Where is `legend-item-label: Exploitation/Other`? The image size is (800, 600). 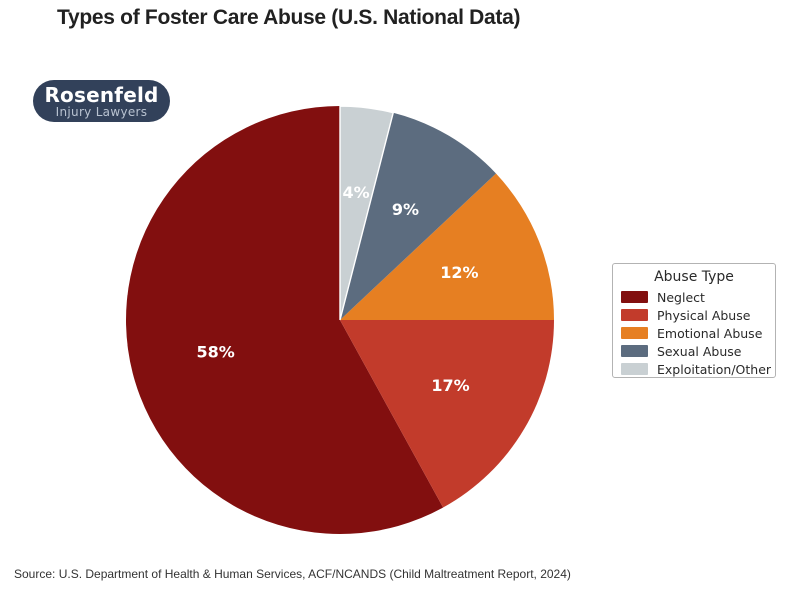 legend-item-label: Exploitation/Other is located at coordinates (714, 369).